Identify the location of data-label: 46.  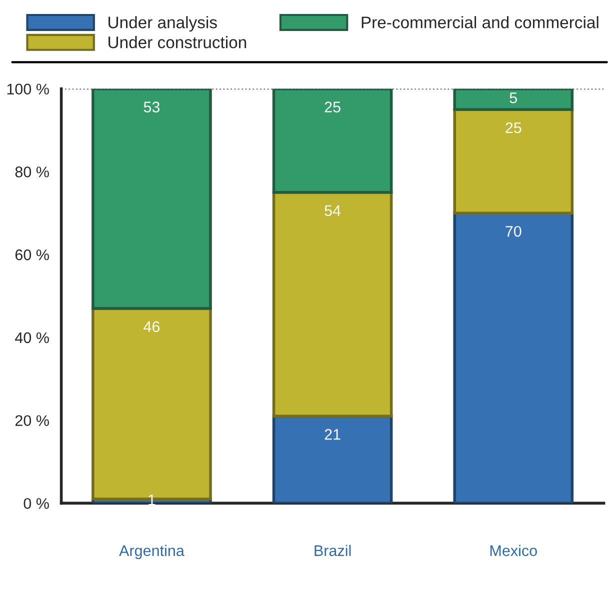
(152, 326).